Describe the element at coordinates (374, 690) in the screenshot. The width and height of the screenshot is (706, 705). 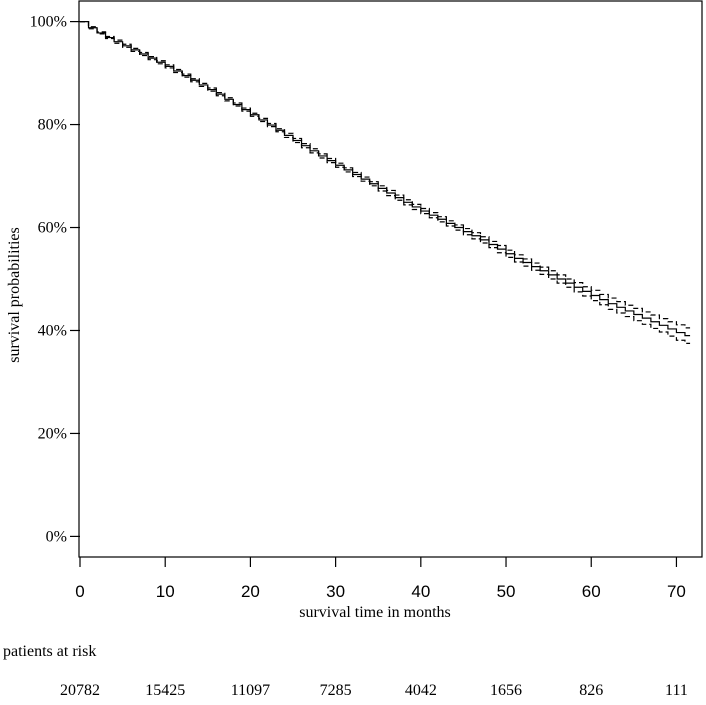
I see `risk-table-row: 20782 15425 11097 7285 4042 1656 826 111` at that location.